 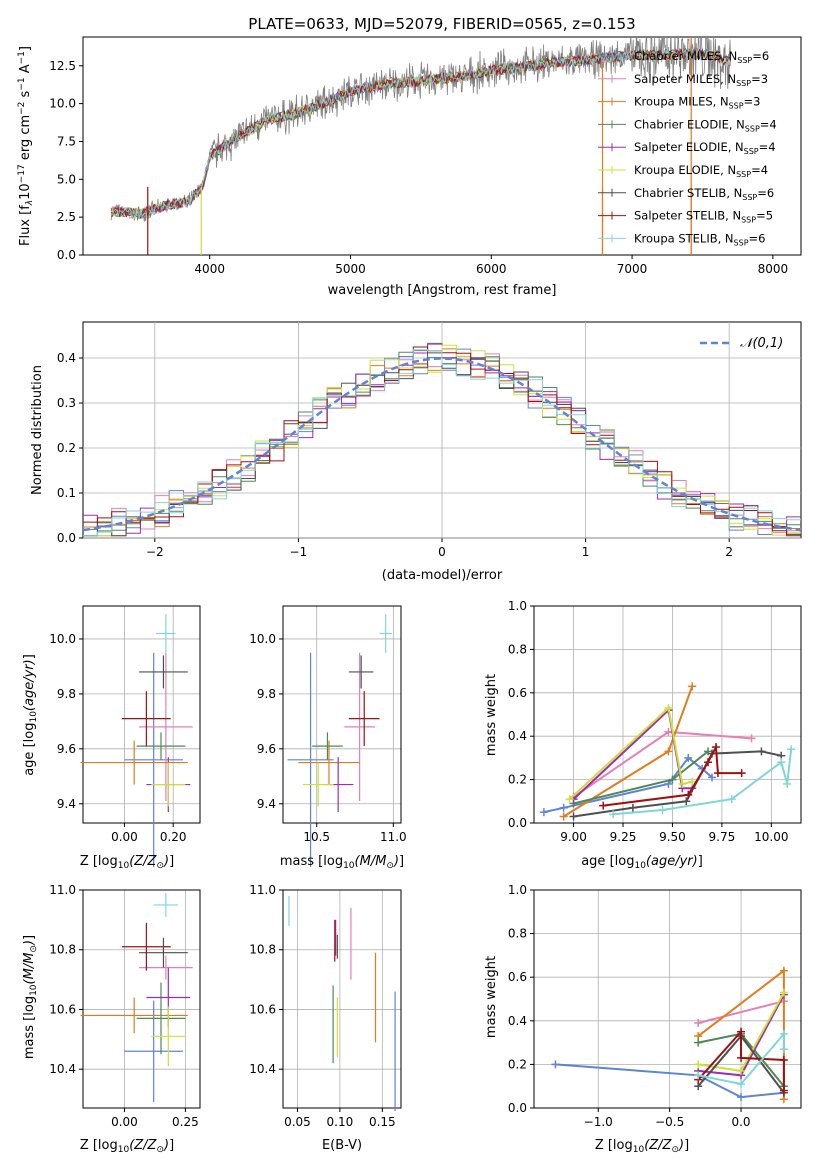 I want to click on weight-age-y-axis-label: mass weight, so click(x=491, y=715).